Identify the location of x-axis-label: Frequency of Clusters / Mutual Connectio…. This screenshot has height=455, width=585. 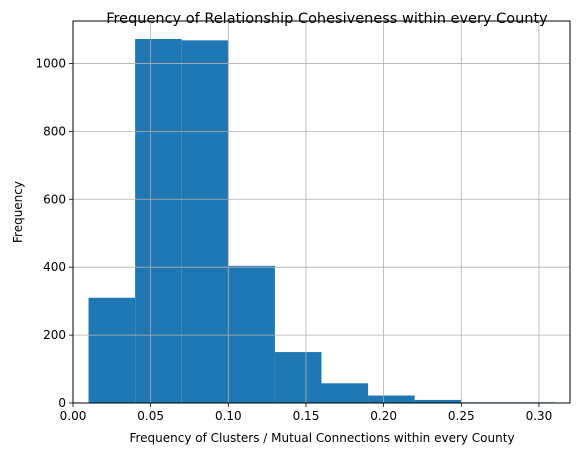
(321, 438).